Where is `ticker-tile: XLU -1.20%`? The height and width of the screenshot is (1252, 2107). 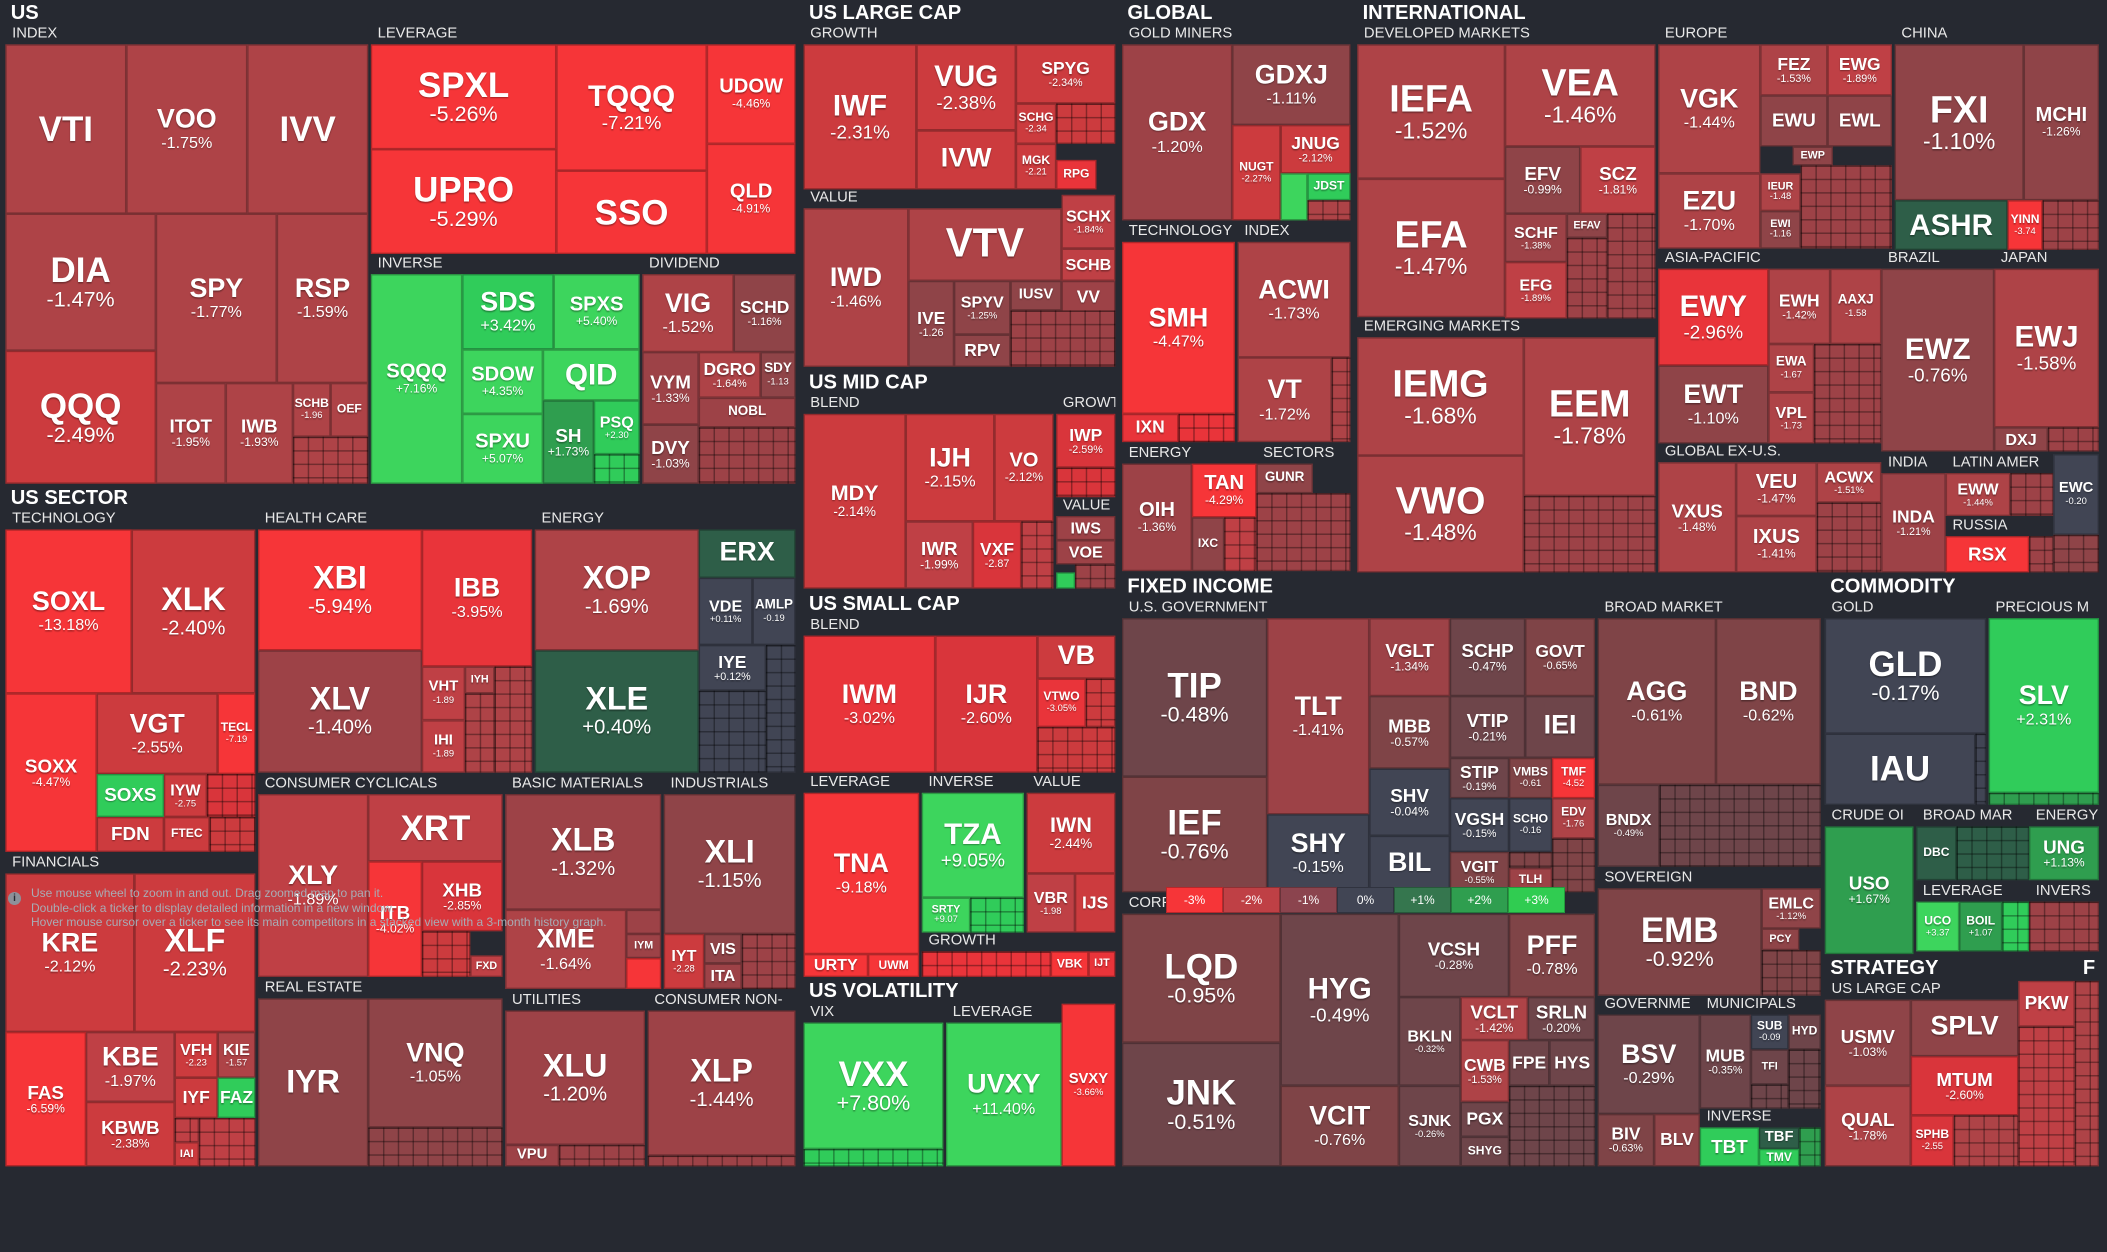 ticker-tile: XLU -1.20% is located at coordinates (575, 1077).